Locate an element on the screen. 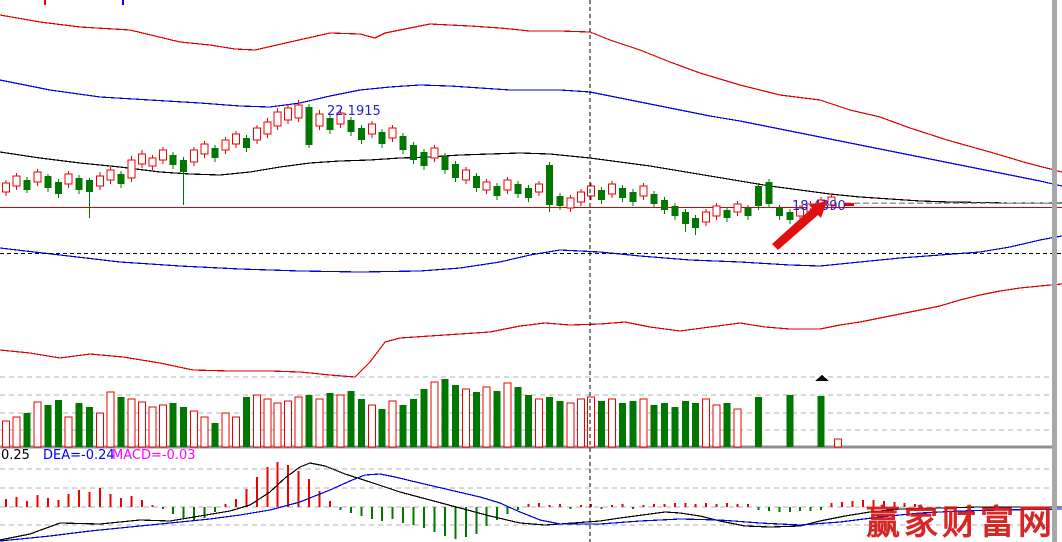 The width and height of the screenshot is (1062, 542). watermark-text: 赢家财富网 is located at coordinates (961, 522).